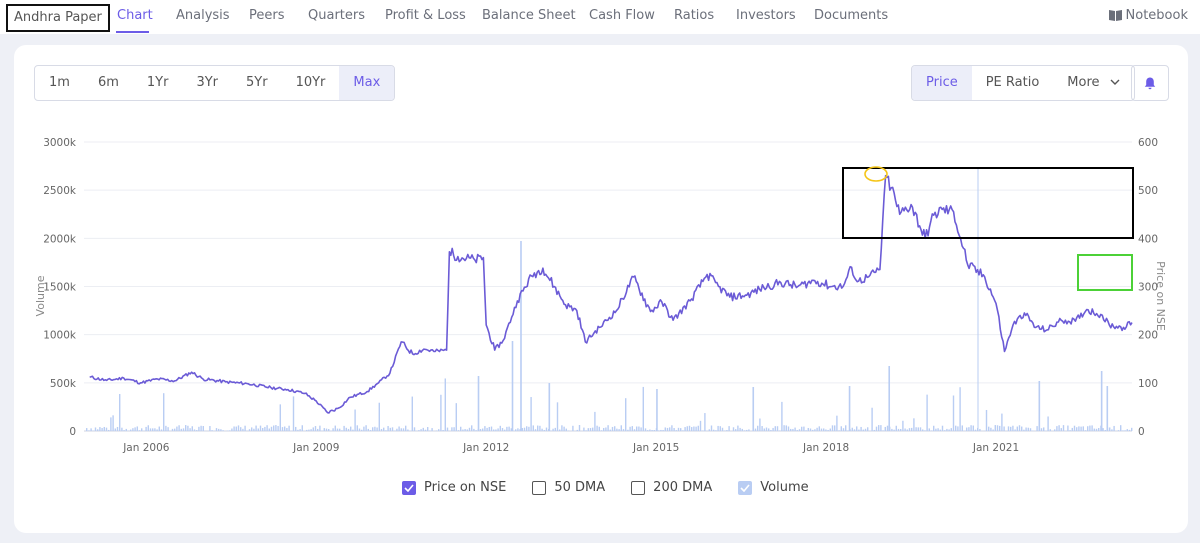  I want to click on company-name-link: Andhra Paper, so click(58, 18).